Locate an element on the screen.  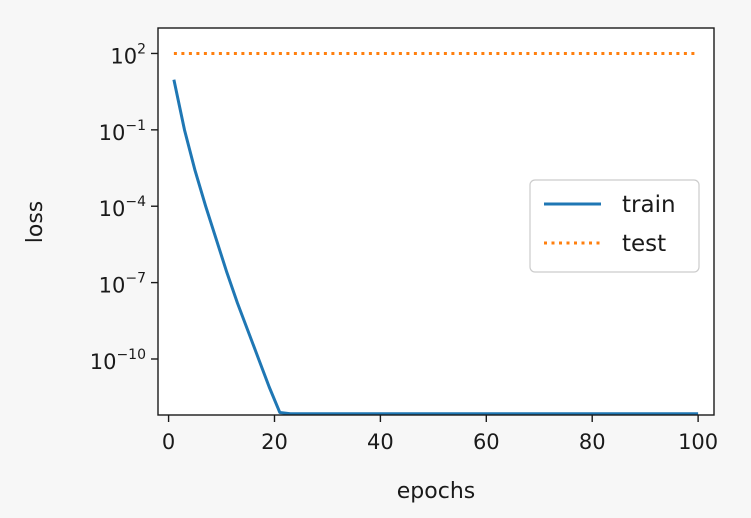
x-axis-ticks: 0 20 40 60 80 100 is located at coordinates (440, 434).